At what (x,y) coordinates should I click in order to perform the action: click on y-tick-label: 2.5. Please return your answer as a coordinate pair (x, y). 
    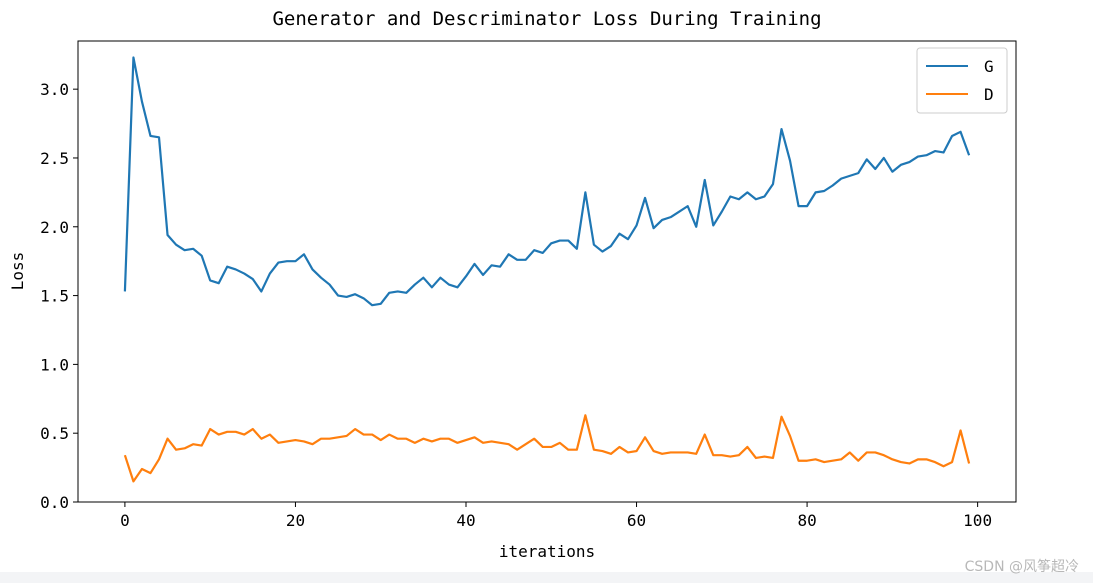
    Looking at the image, I should click on (54, 158).